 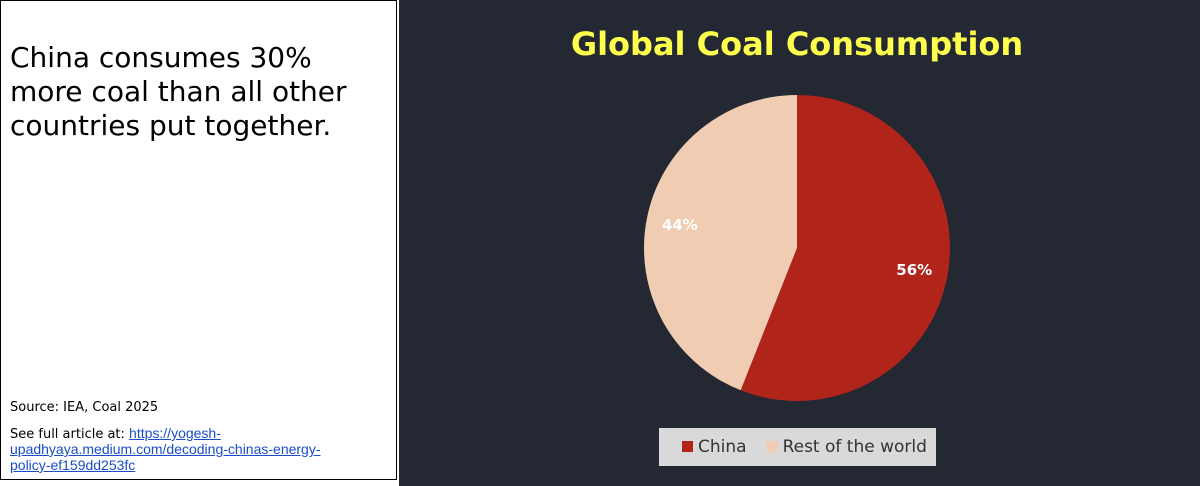 I want to click on article-prefix: See full article at:, so click(x=67, y=434).